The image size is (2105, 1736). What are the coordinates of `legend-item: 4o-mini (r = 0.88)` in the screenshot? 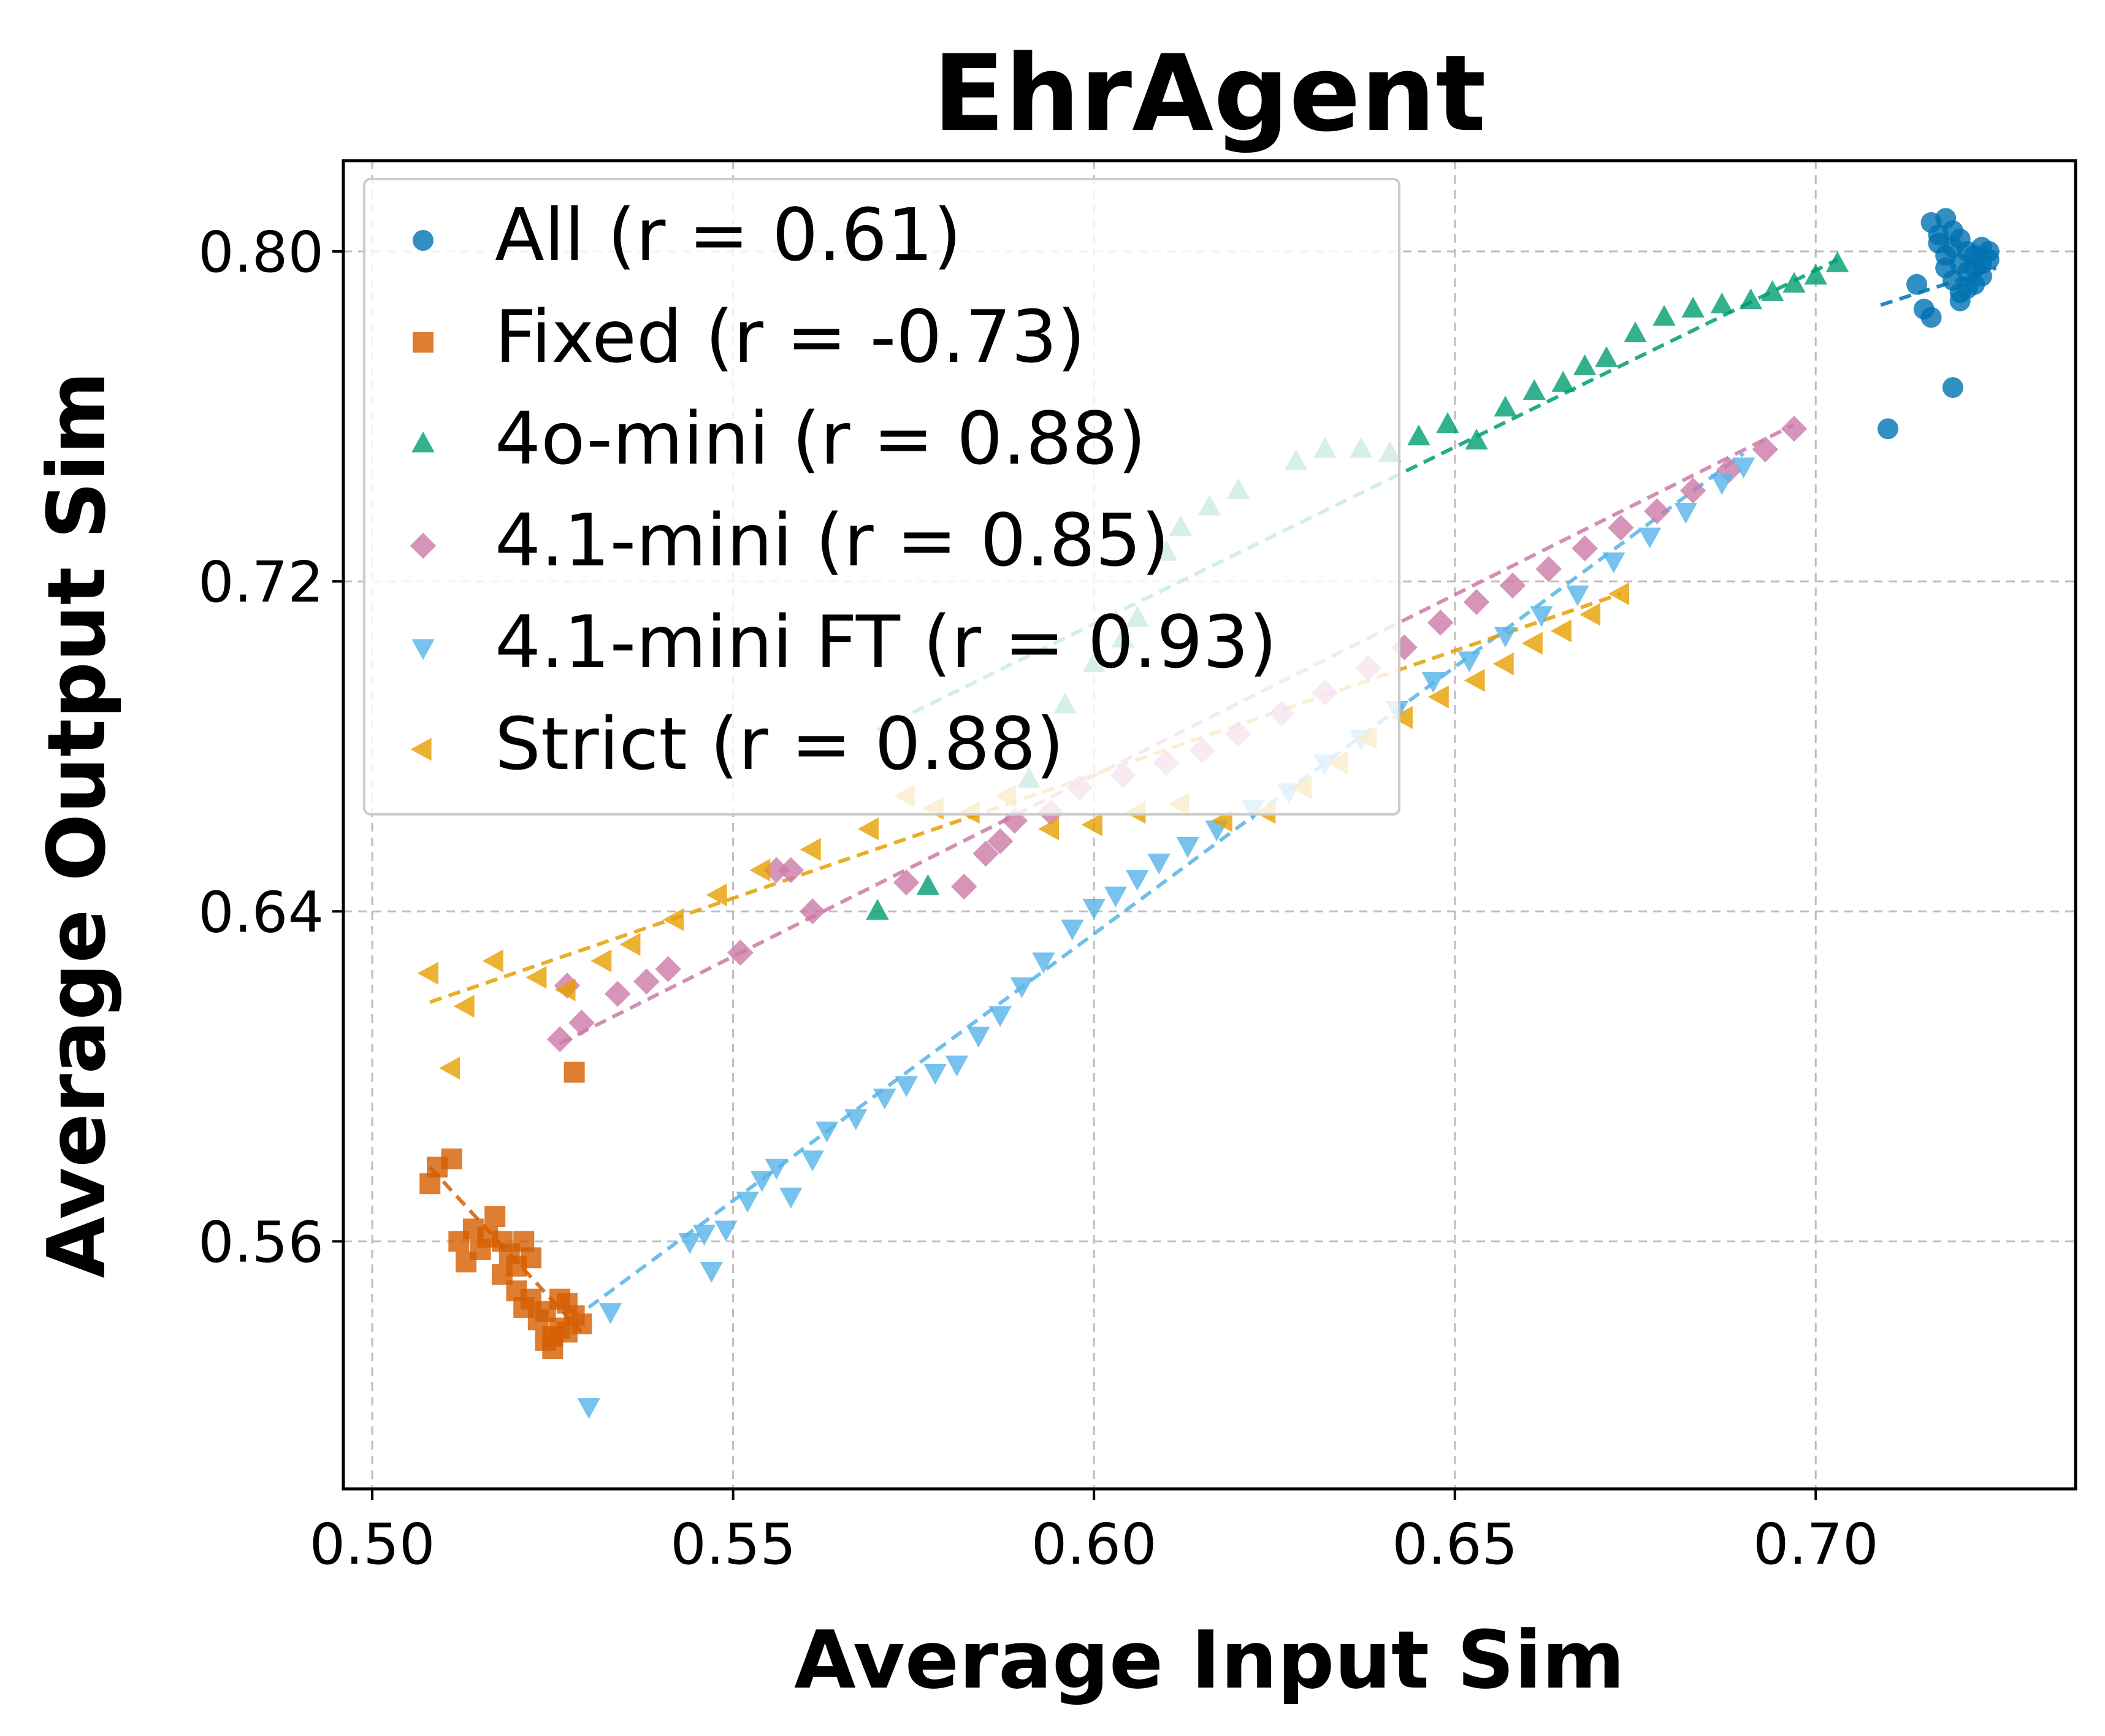 It's located at (778, 438).